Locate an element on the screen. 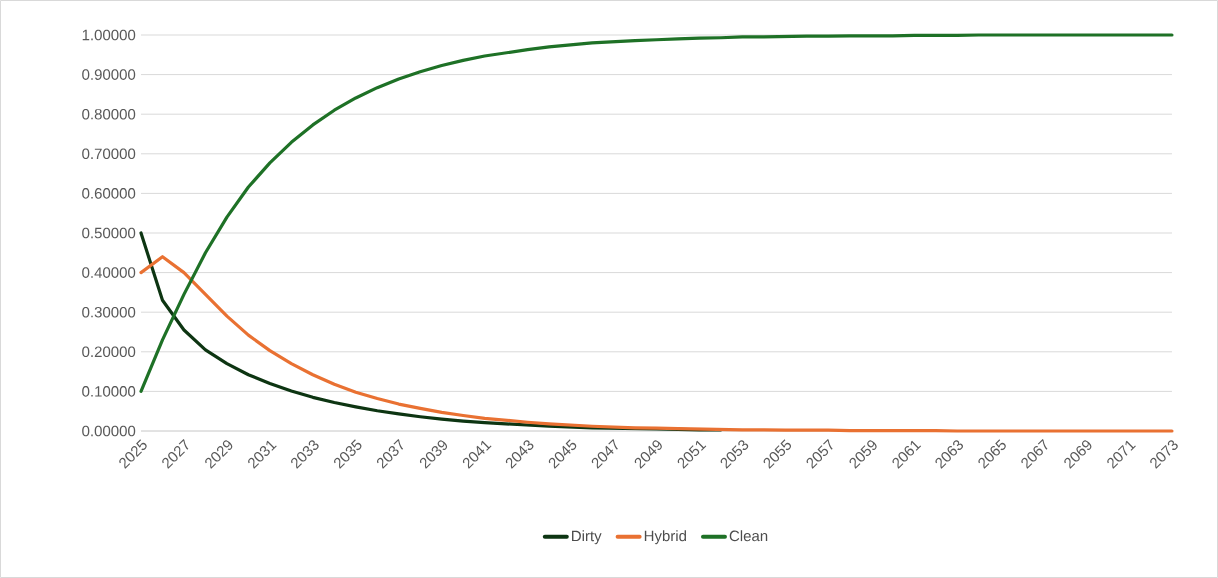  y-tick-label: 0.60000 is located at coordinates (109, 193).